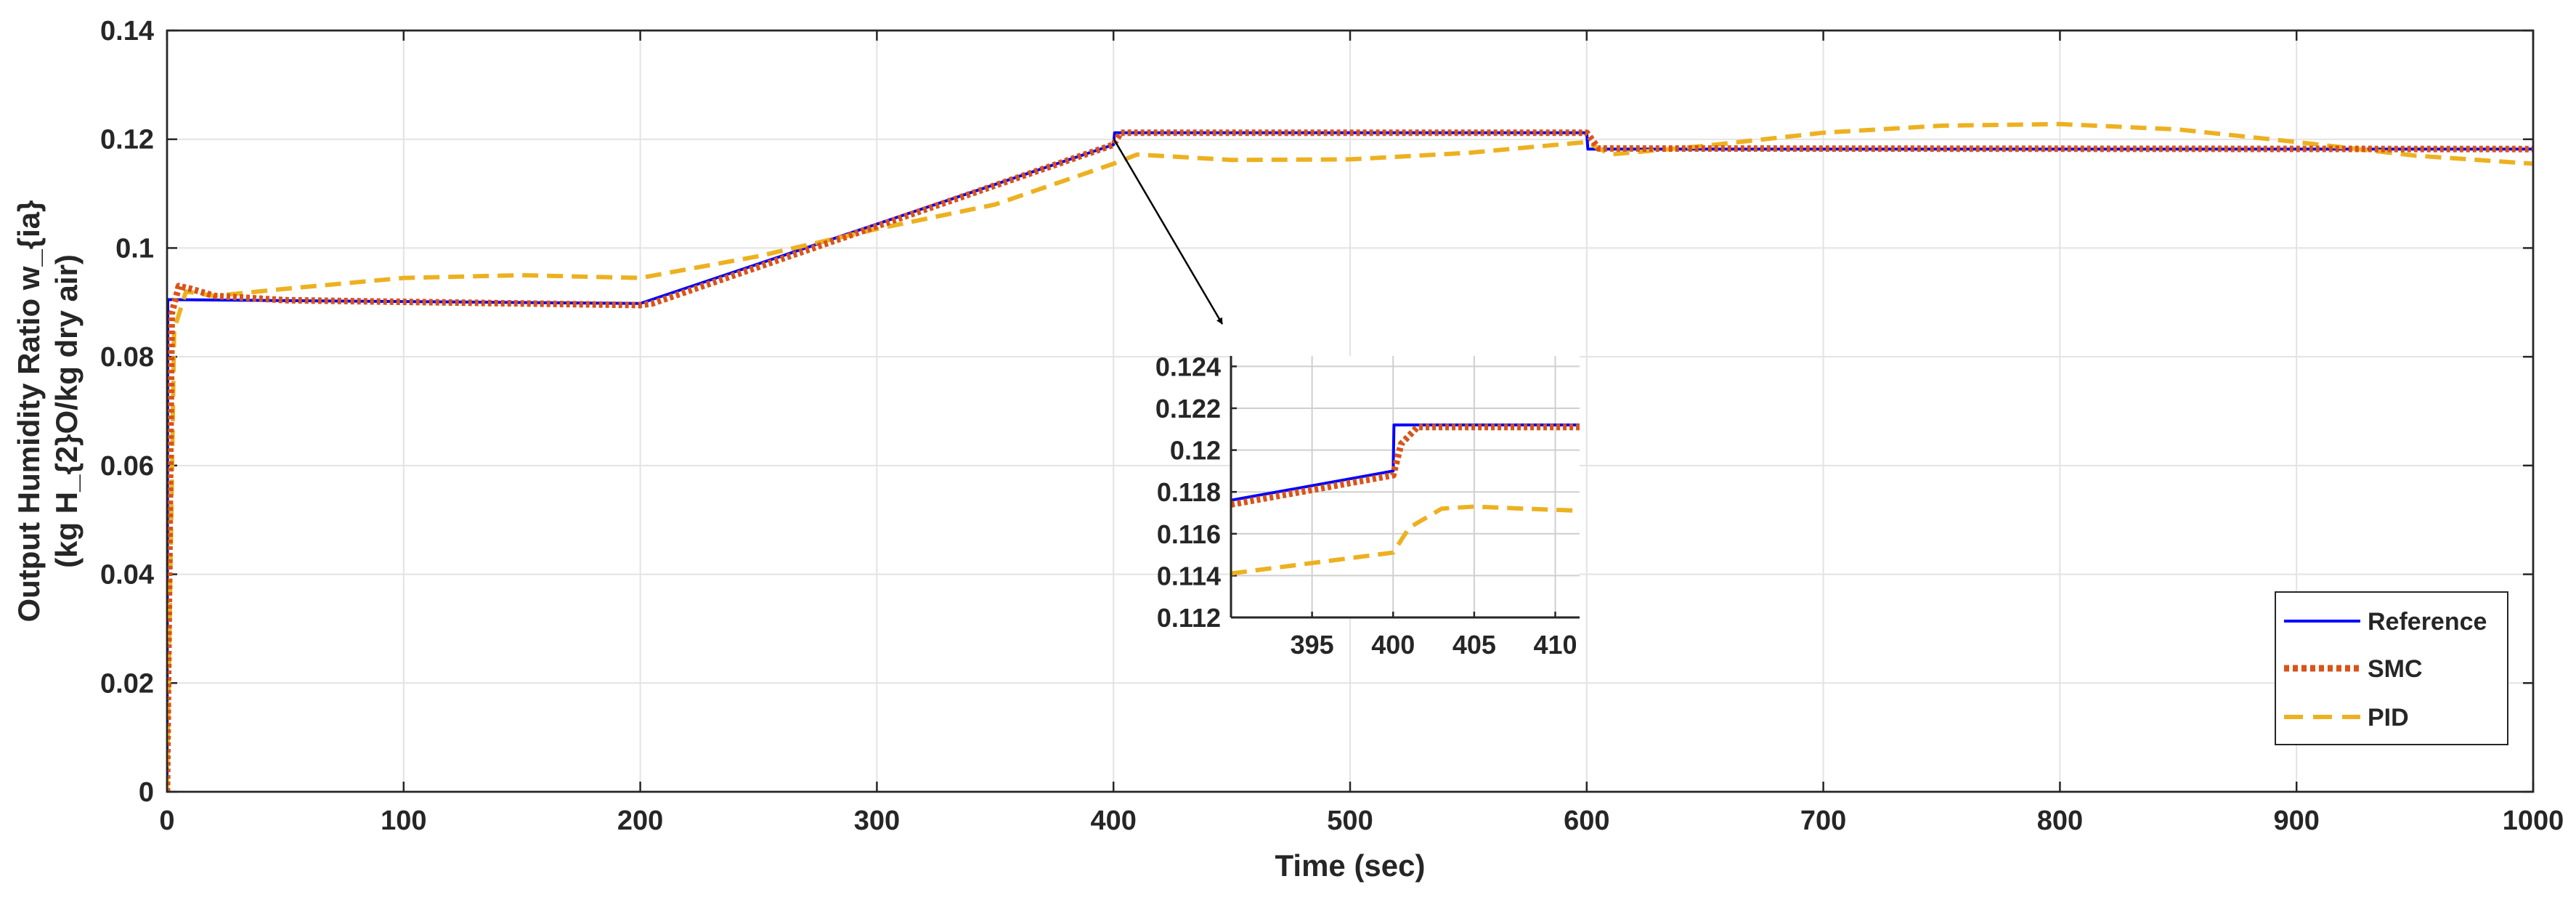  What do you see at coordinates (877, 821) in the screenshot?
I see `x-tick-label-300: 300` at bounding box center [877, 821].